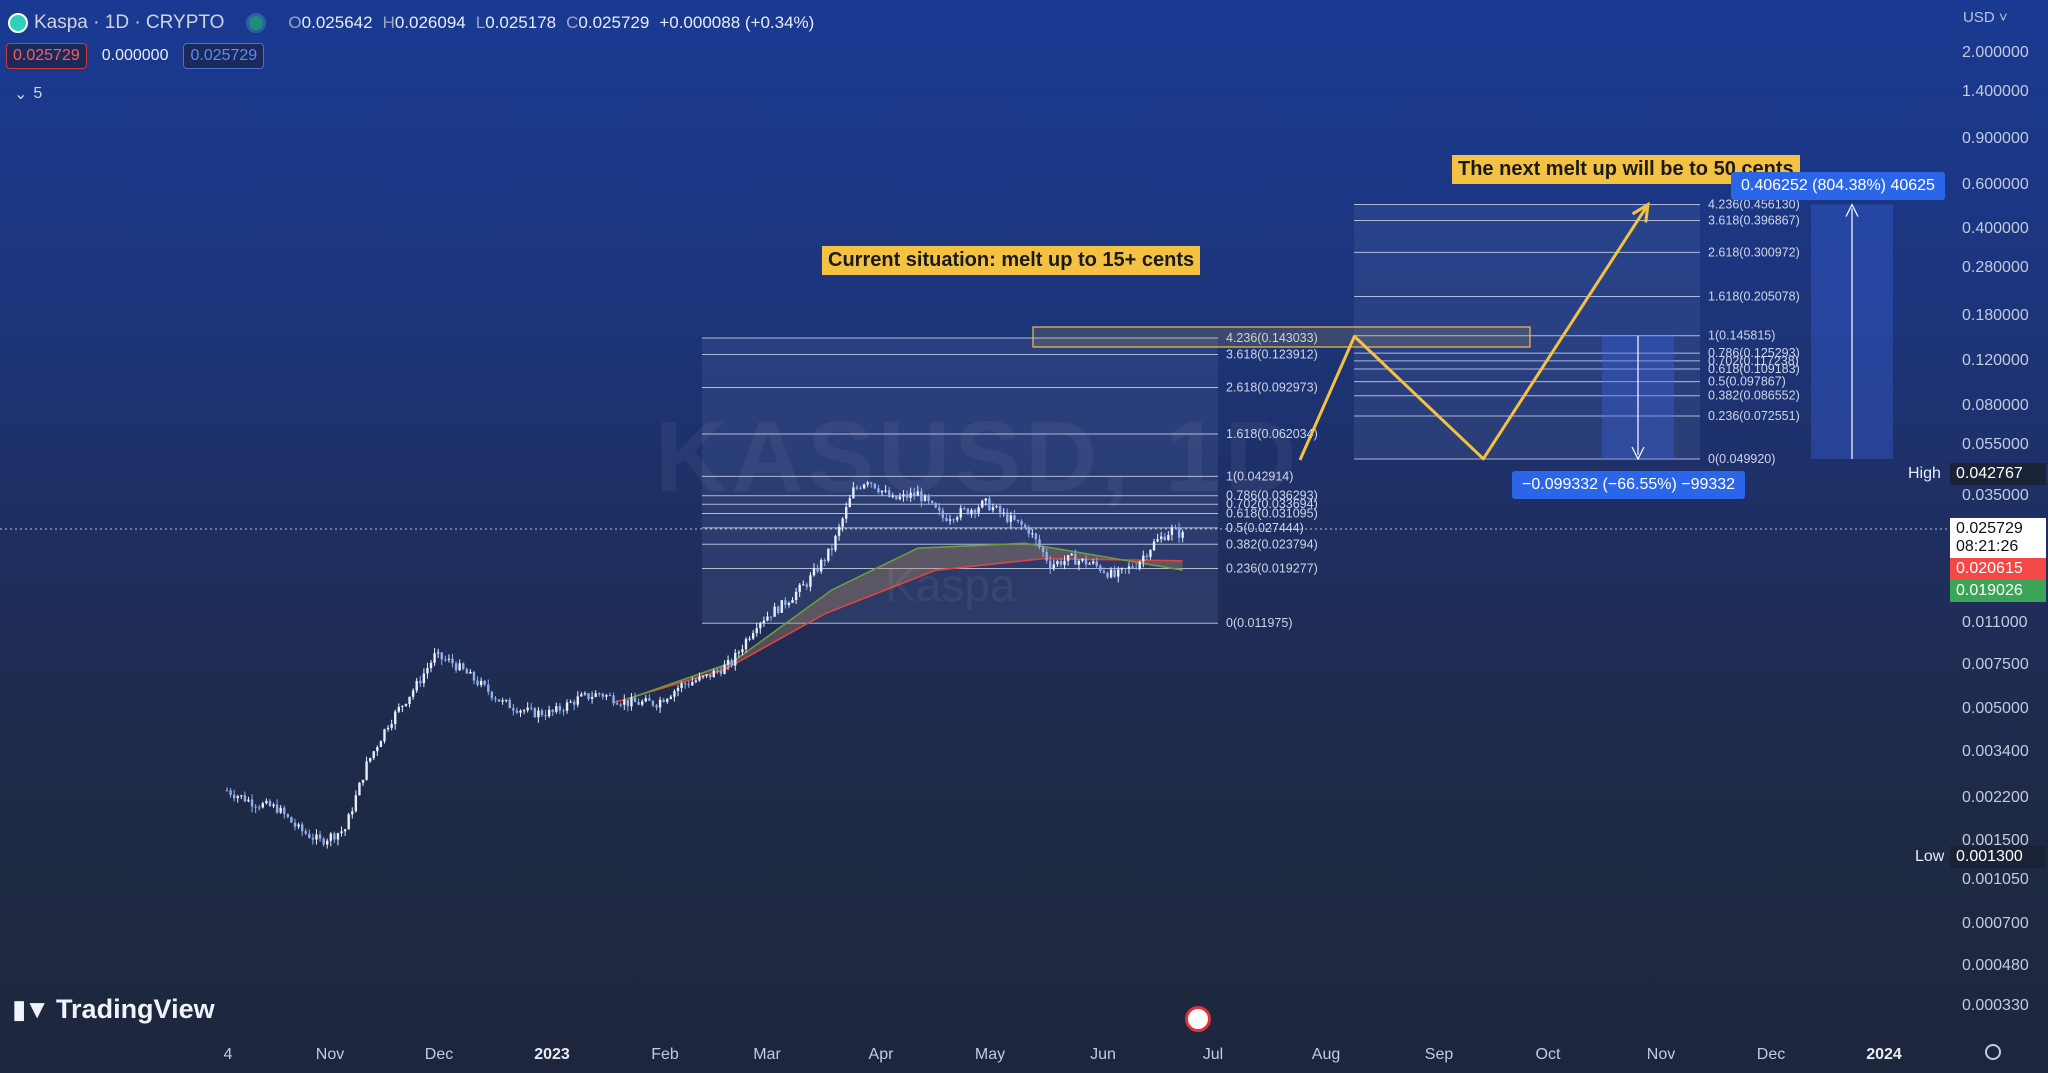 This screenshot has width=2048, height=1073. Describe the element at coordinates (1272, 354) in the screenshot. I see `fib1-level-label: 3.618(0.123912)` at that location.